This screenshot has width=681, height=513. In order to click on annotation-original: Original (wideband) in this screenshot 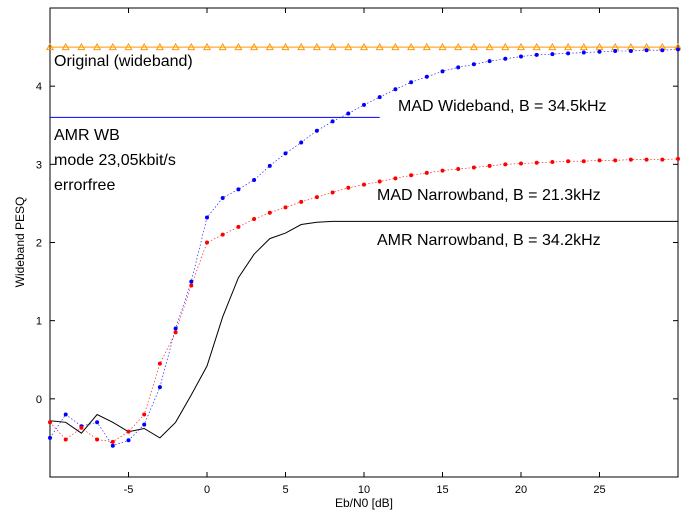, I will do `click(123, 61)`.